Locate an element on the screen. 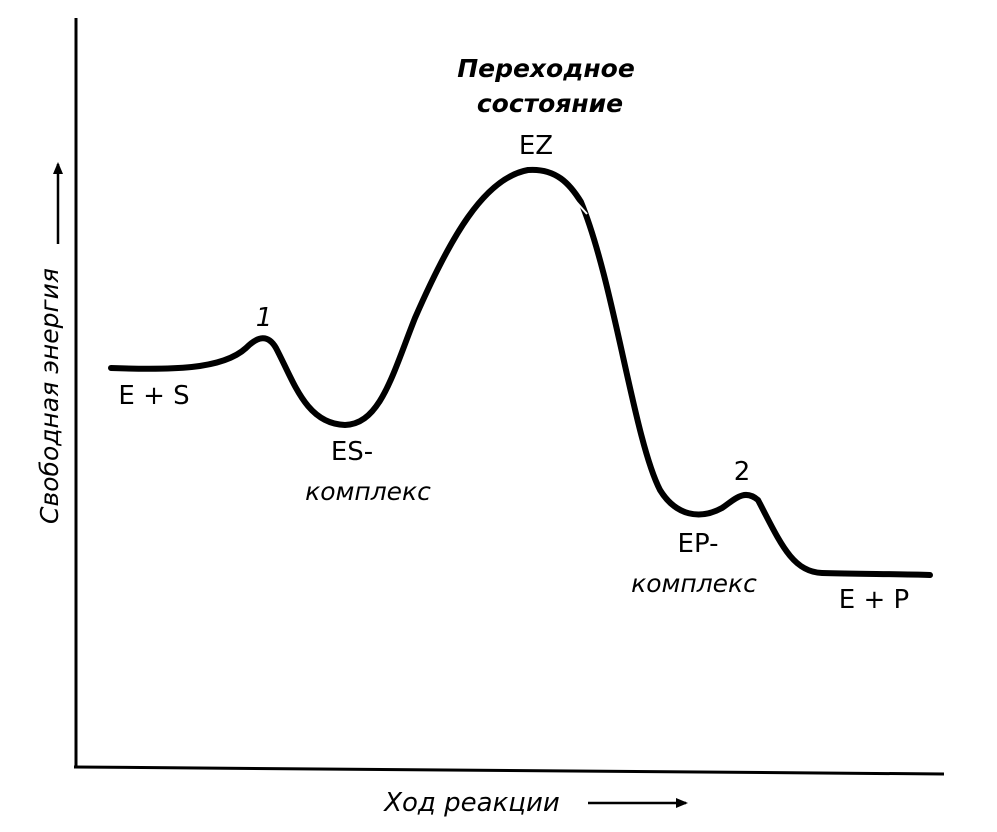 This screenshot has height=832, width=997. curve-gap-tick is located at coordinates (579, 205).